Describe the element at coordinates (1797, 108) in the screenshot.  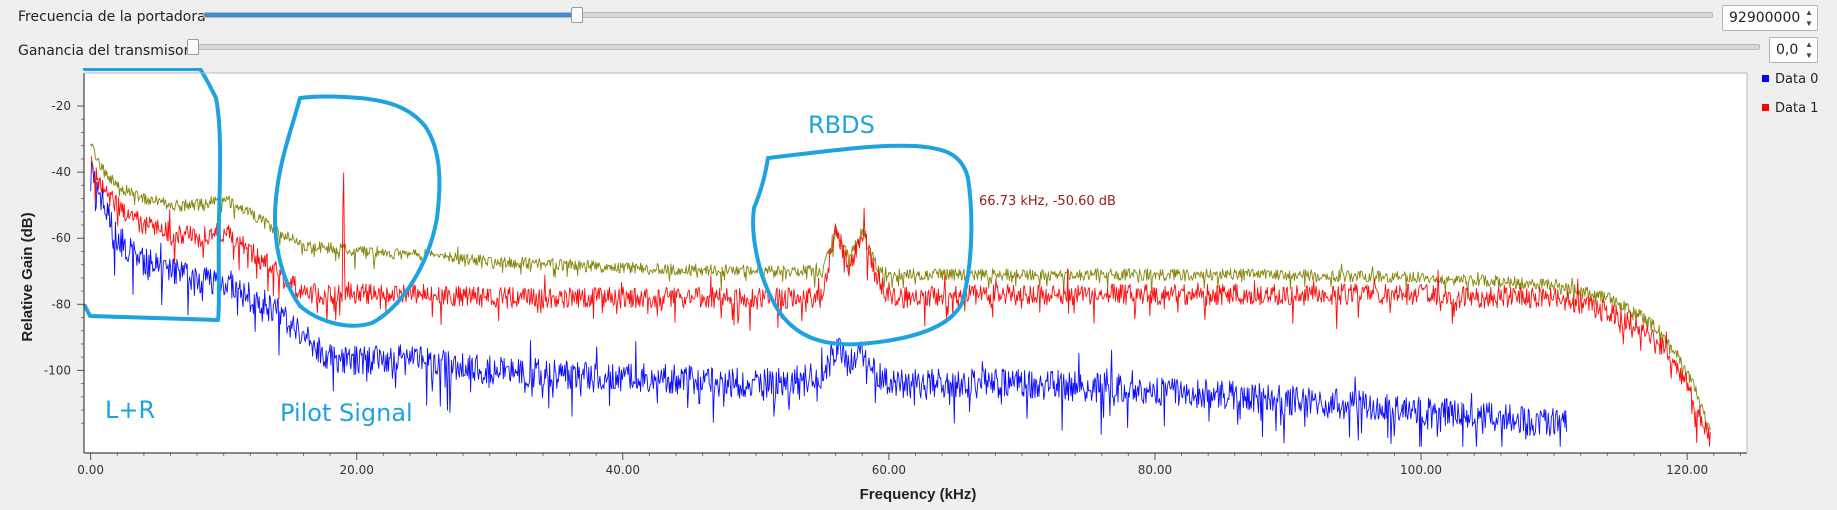
I see `legend-label: Data 1` at that location.